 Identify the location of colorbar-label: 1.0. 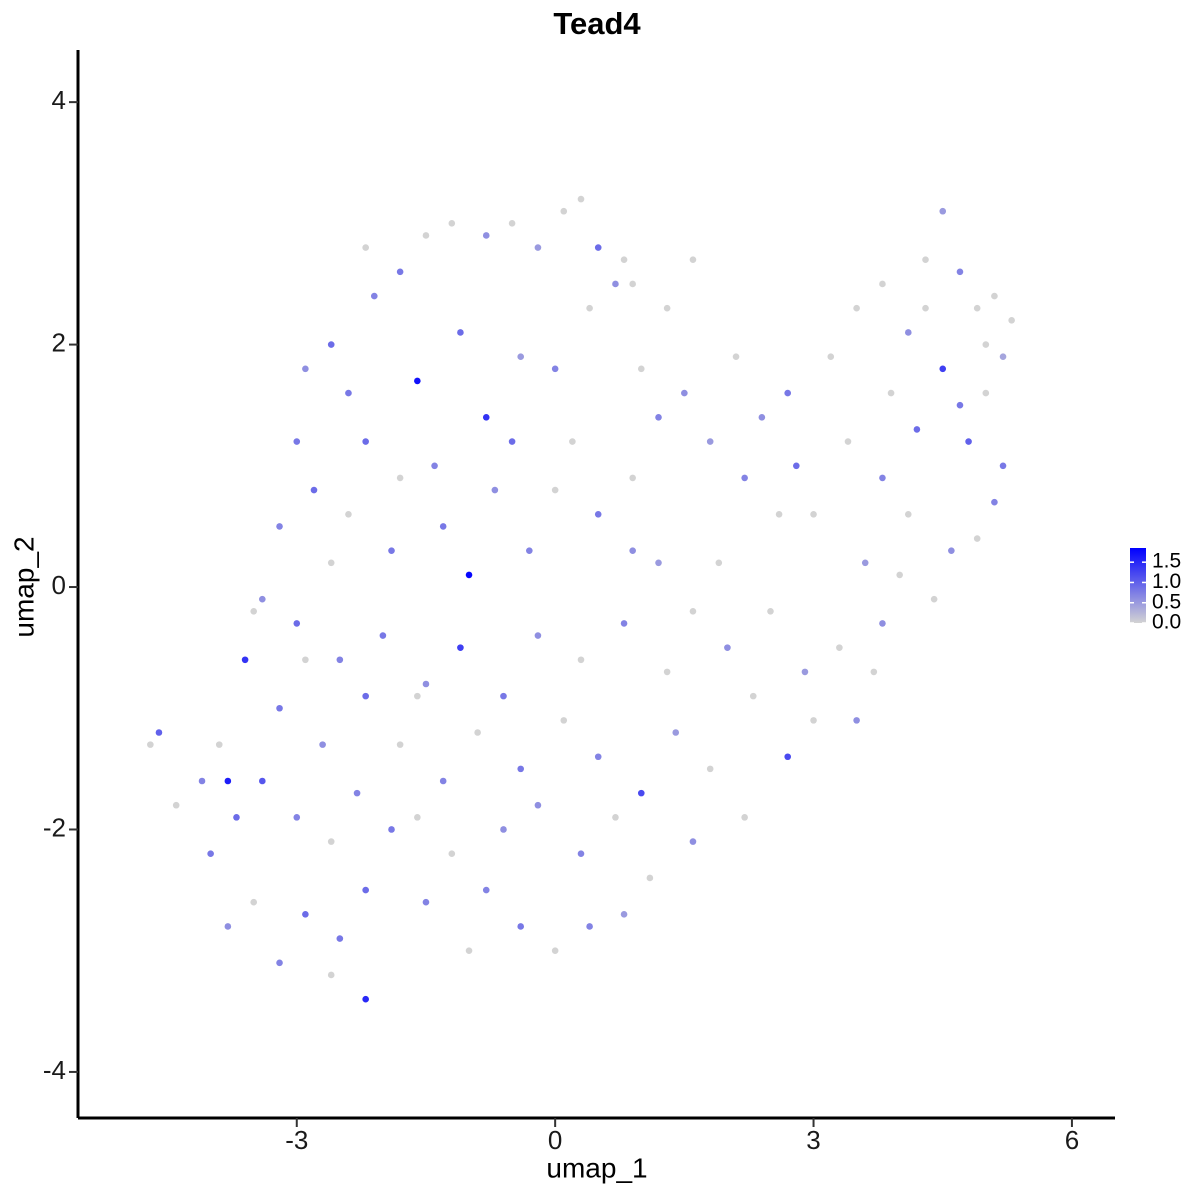
(1166, 581).